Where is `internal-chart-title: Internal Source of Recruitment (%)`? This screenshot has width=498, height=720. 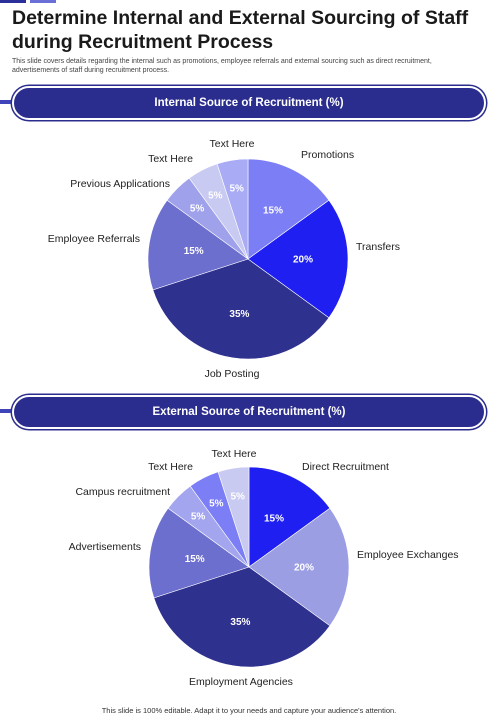 internal-chart-title: Internal Source of Recruitment (%) is located at coordinates (249, 103).